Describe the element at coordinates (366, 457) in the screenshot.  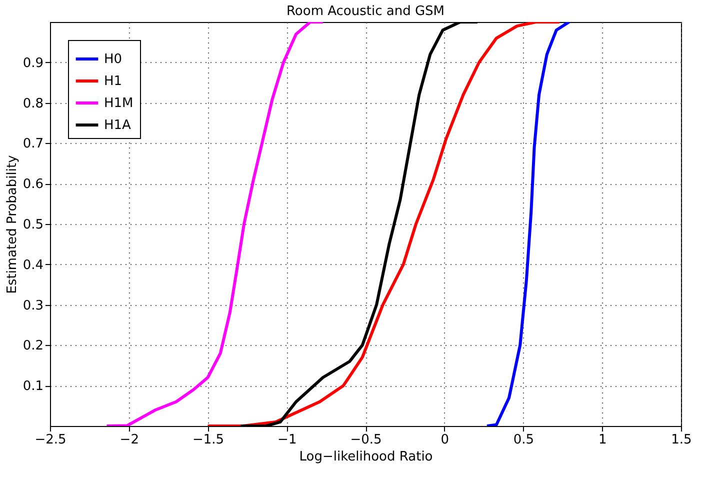
I see `x-axis-title: Log−likelihood Ratio` at that location.